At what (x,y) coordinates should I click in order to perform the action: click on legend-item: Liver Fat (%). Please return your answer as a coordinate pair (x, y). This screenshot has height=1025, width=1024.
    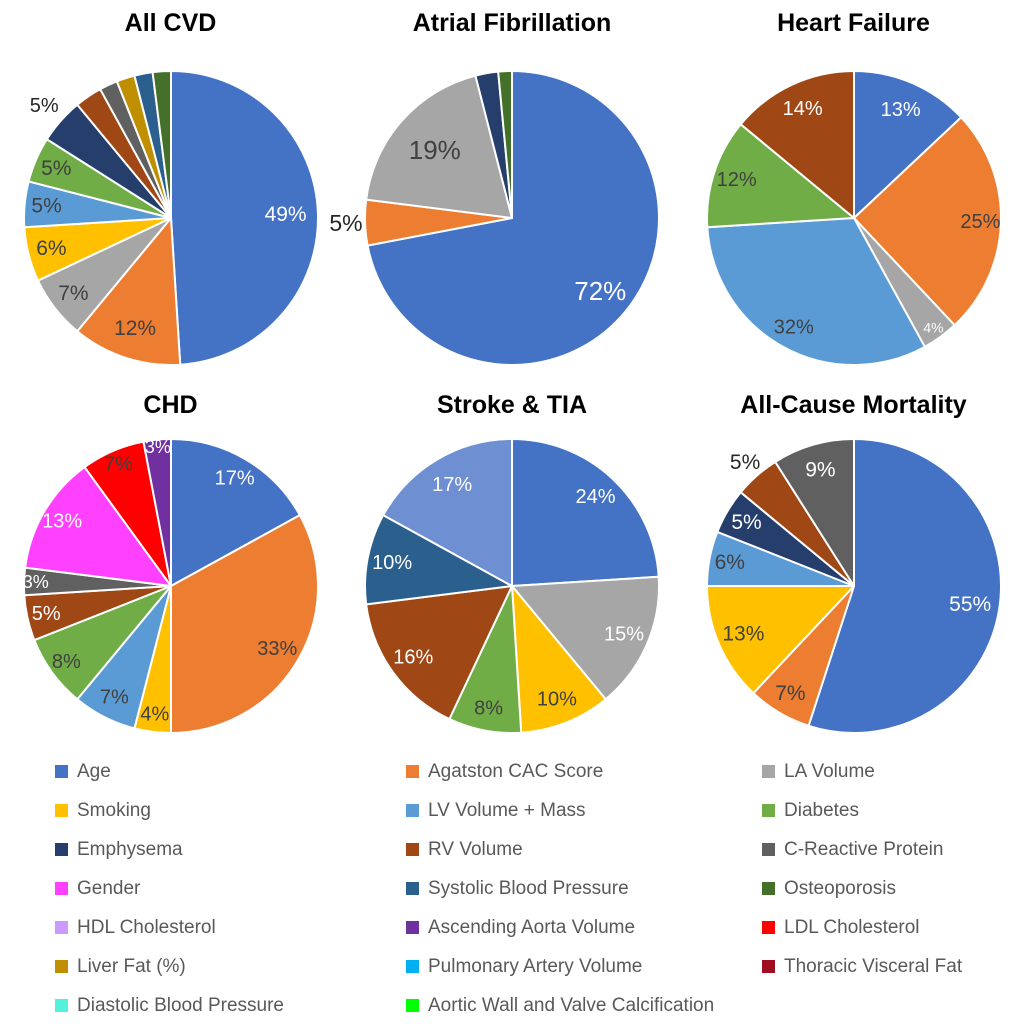
    Looking at the image, I should click on (230, 966).